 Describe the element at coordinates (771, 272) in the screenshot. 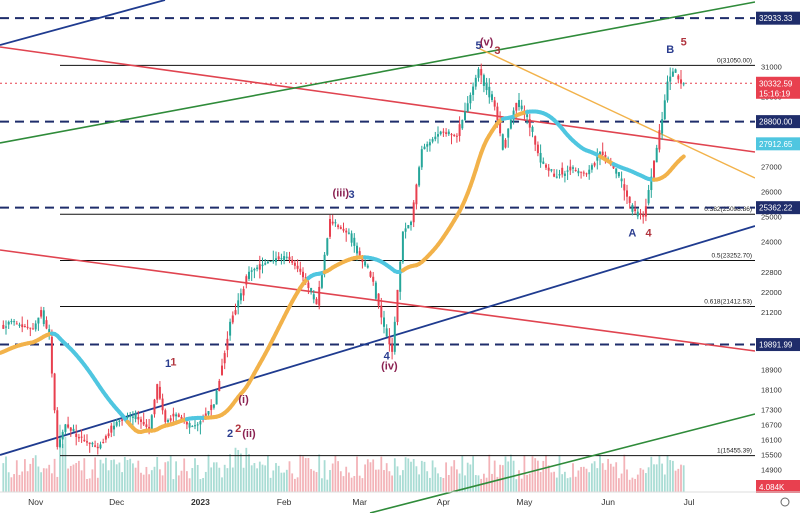

I see `price-tick: 22800` at that location.